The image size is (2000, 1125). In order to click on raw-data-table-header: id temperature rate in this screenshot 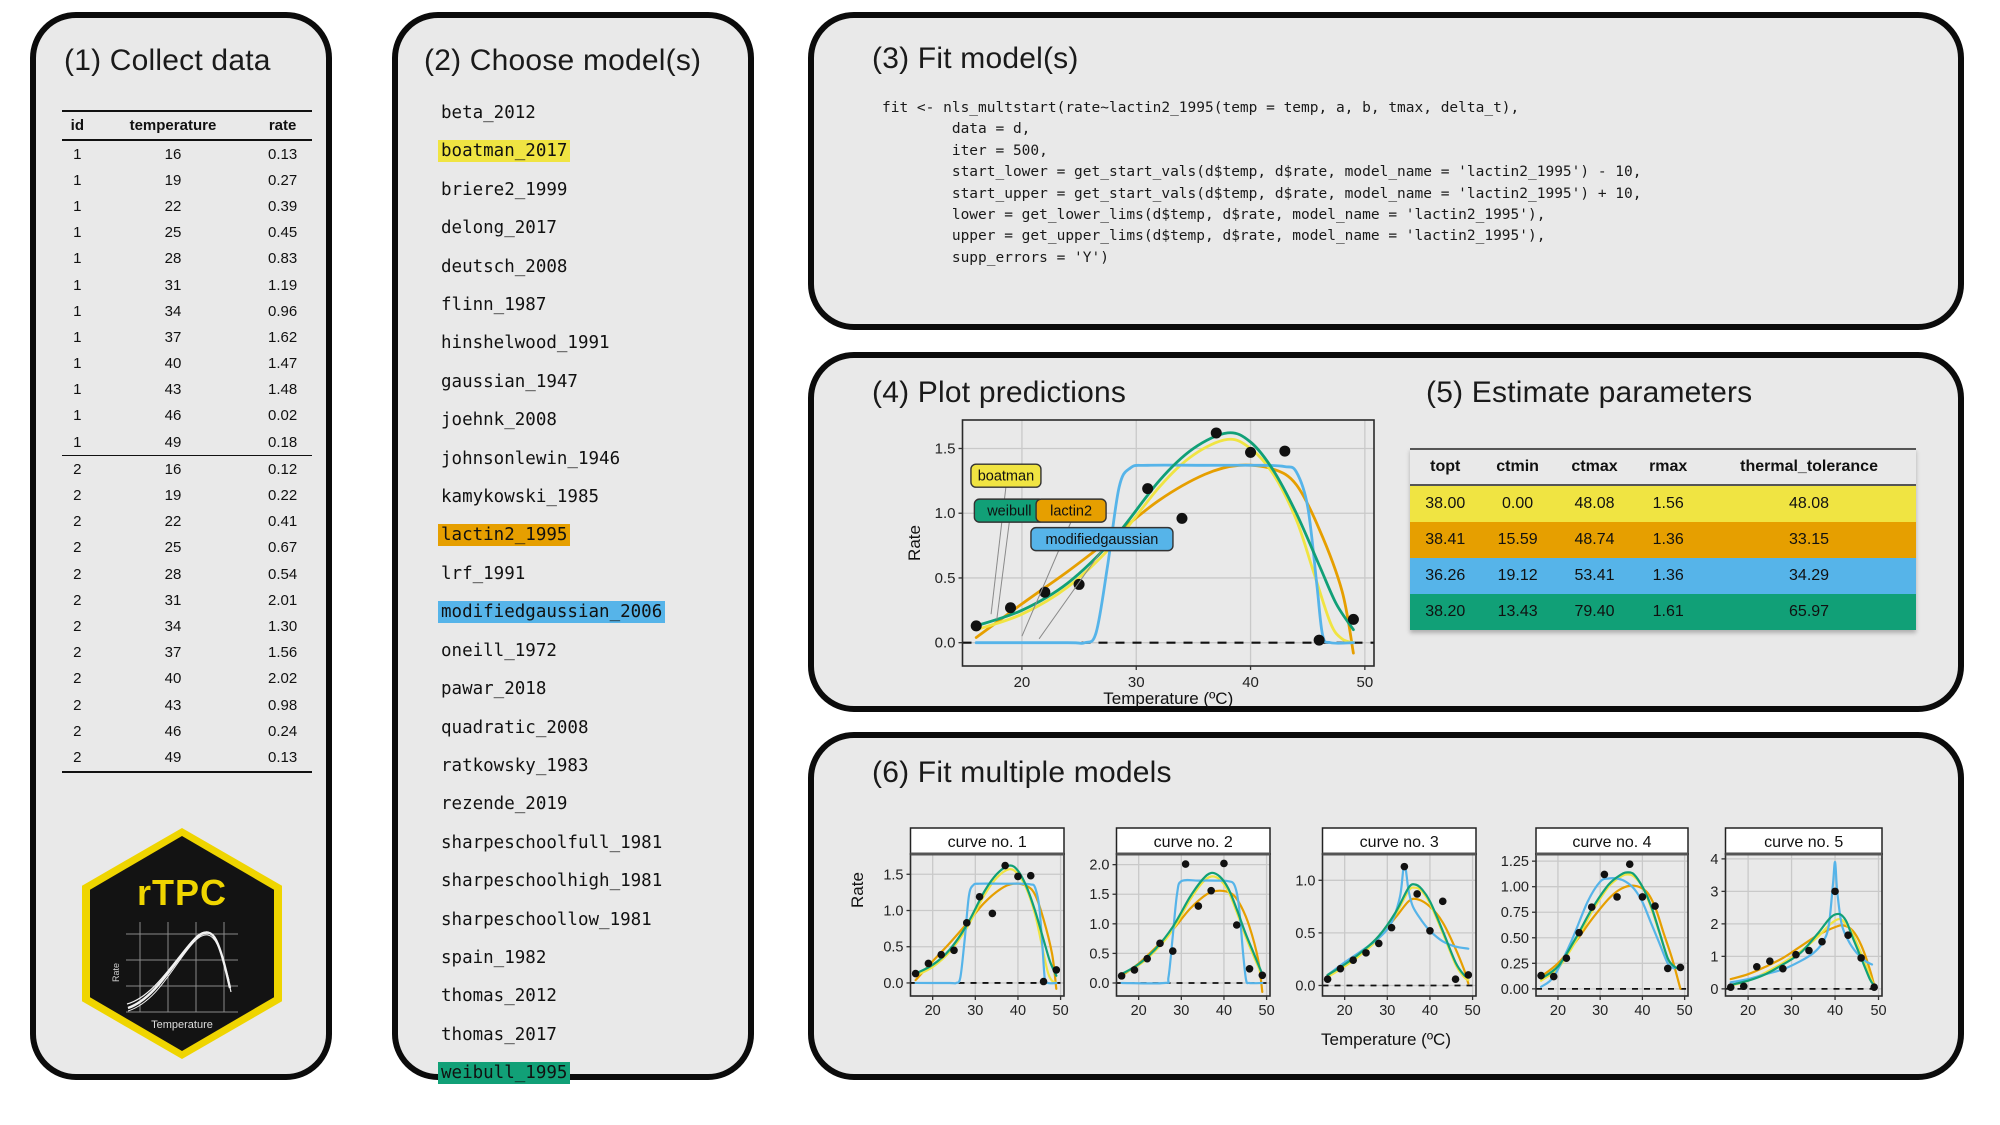, I will do `click(187, 125)`.